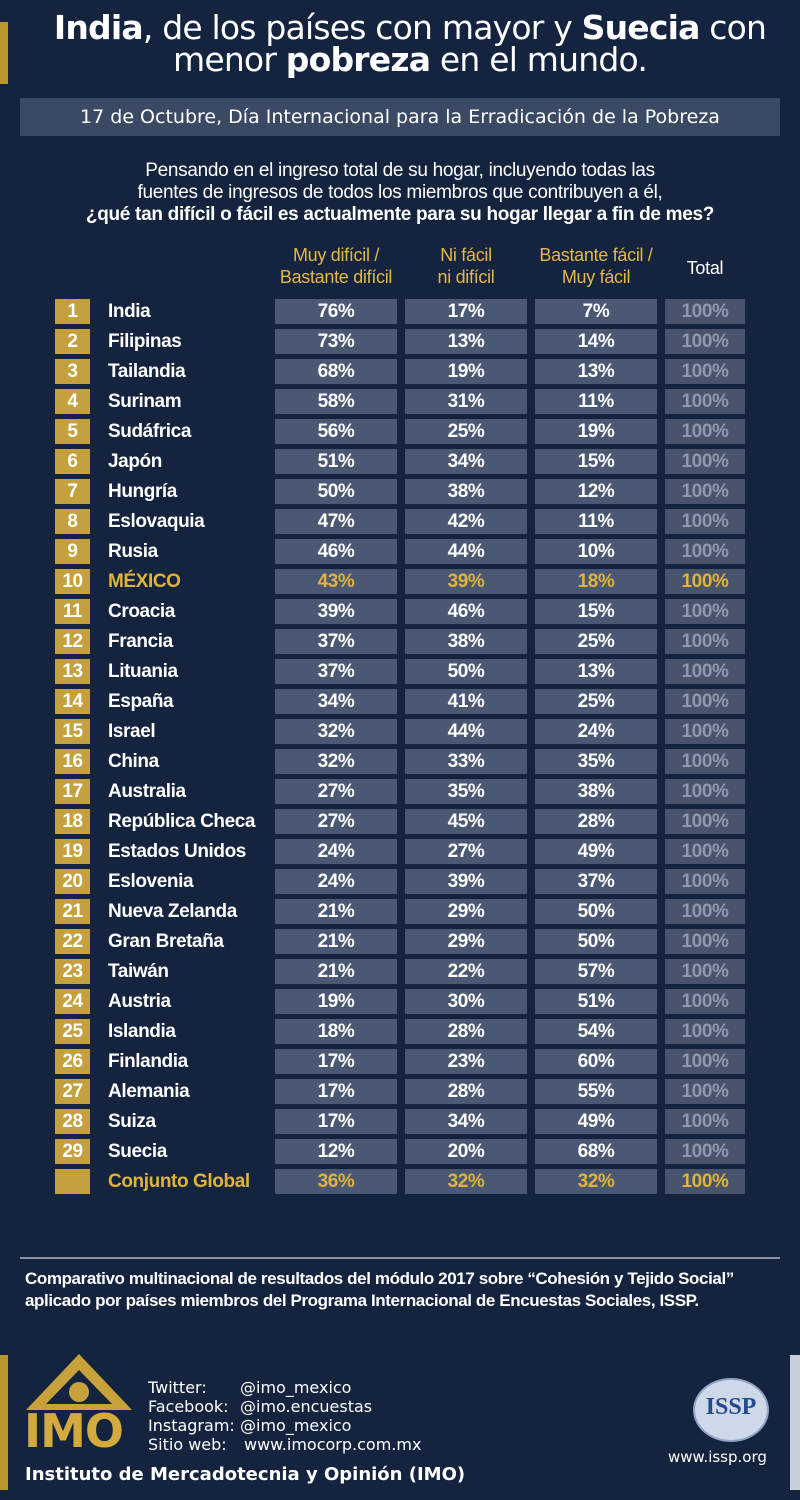 The height and width of the screenshot is (1500, 800). Describe the element at coordinates (336, 431) in the screenshot. I see `value-cell: 56%` at that location.